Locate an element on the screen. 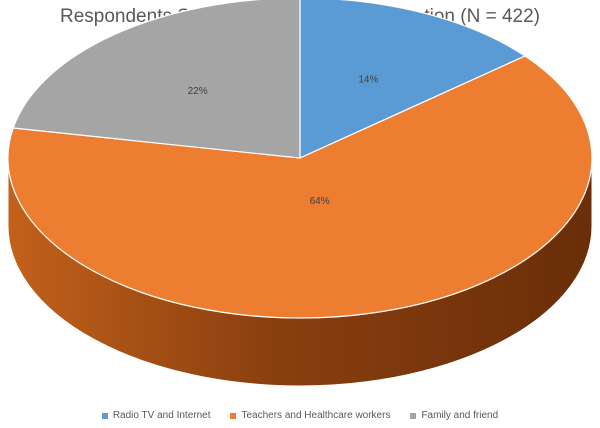 This screenshot has height=428, width=600. legend-label-1: Radio TV and Internet is located at coordinates (161, 415).